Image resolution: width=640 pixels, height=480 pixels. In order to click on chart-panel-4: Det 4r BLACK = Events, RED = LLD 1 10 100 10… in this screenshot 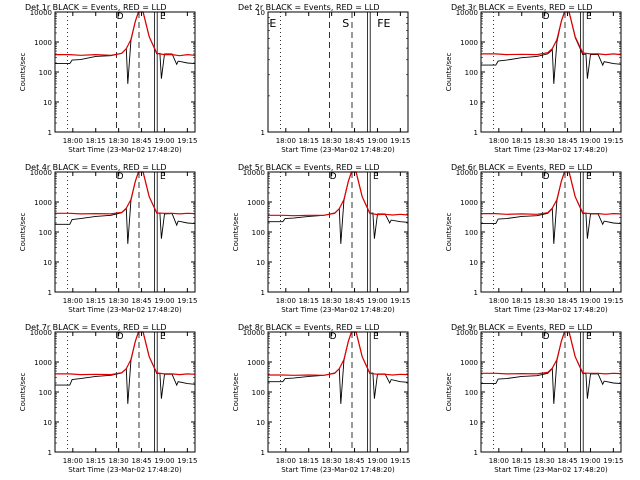, I will do `click(108, 238)`.